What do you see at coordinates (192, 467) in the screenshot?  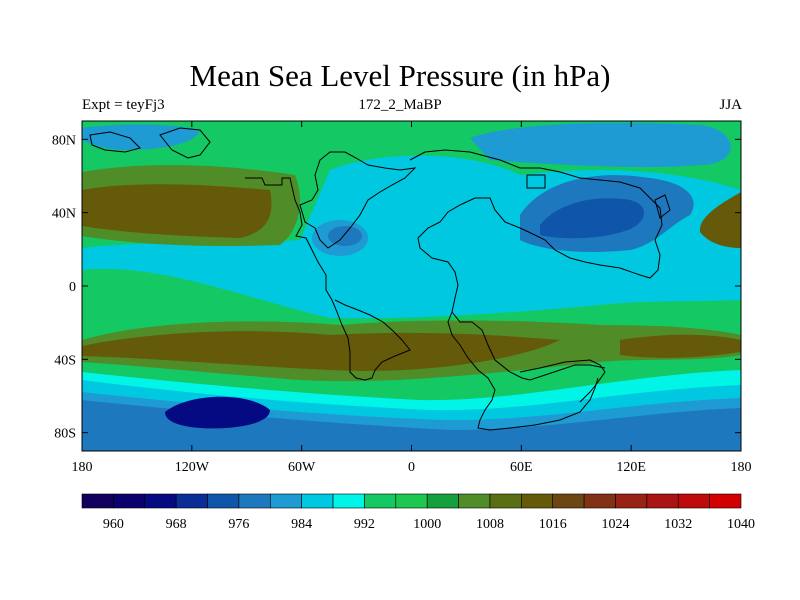 I see `lon-tick-label: 120W` at bounding box center [192, 467].